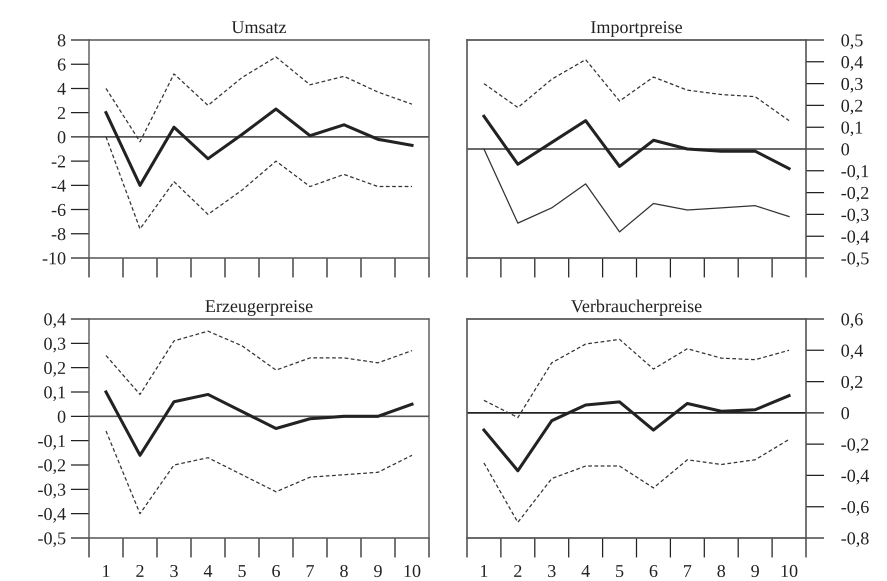 The height and width of the screenshot is (581, 887). Describe the element at coordinates (54, 258) in the screenshot. I see `y-tick-label: -10` at that location.